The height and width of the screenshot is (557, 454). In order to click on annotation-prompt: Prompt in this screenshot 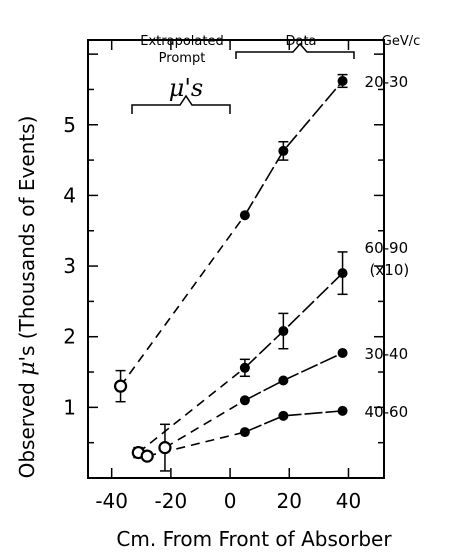, I will do `click(182, 58)`.